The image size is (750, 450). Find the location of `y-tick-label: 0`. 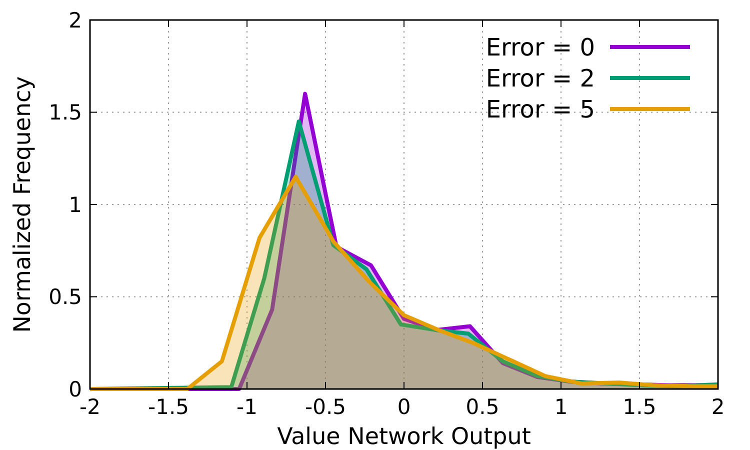

y-tick-label: 0 is located at coordinates (75, 389).